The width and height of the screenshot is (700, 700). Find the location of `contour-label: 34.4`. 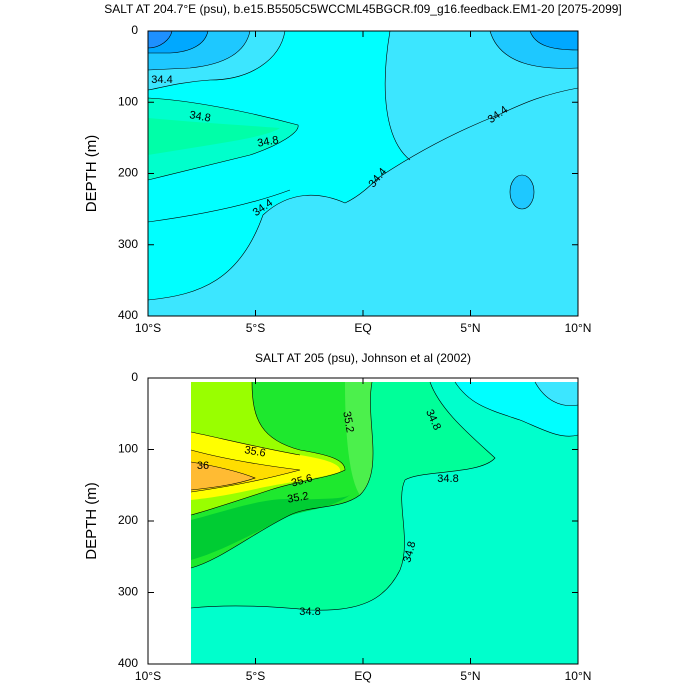

contour-label: 34.4 is located at coordinates (161, 80).